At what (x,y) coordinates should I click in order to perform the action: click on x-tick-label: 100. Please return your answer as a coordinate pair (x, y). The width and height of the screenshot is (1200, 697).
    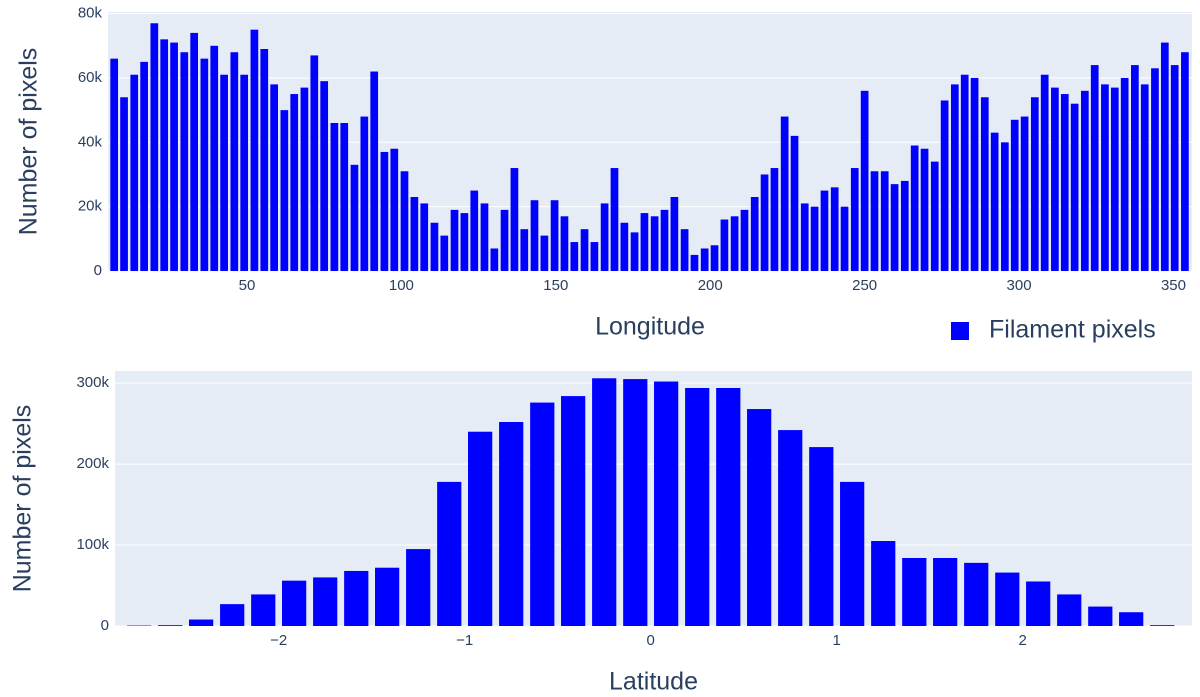
    Looking at the image, I should click on (401, 285).